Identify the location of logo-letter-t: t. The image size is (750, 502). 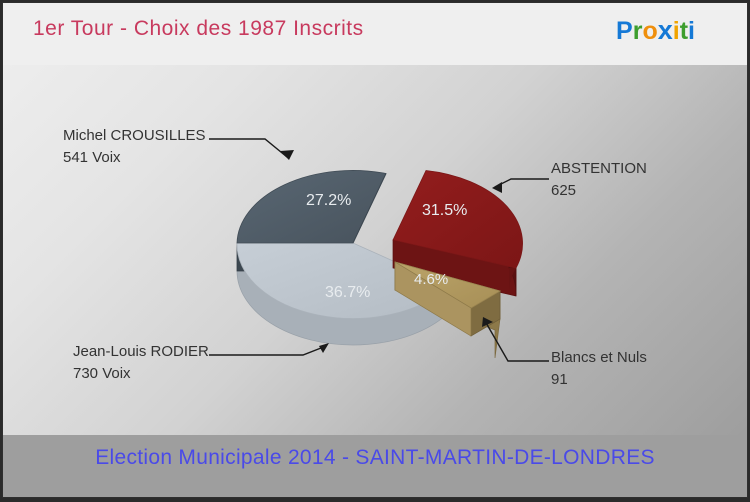
(684, 31).